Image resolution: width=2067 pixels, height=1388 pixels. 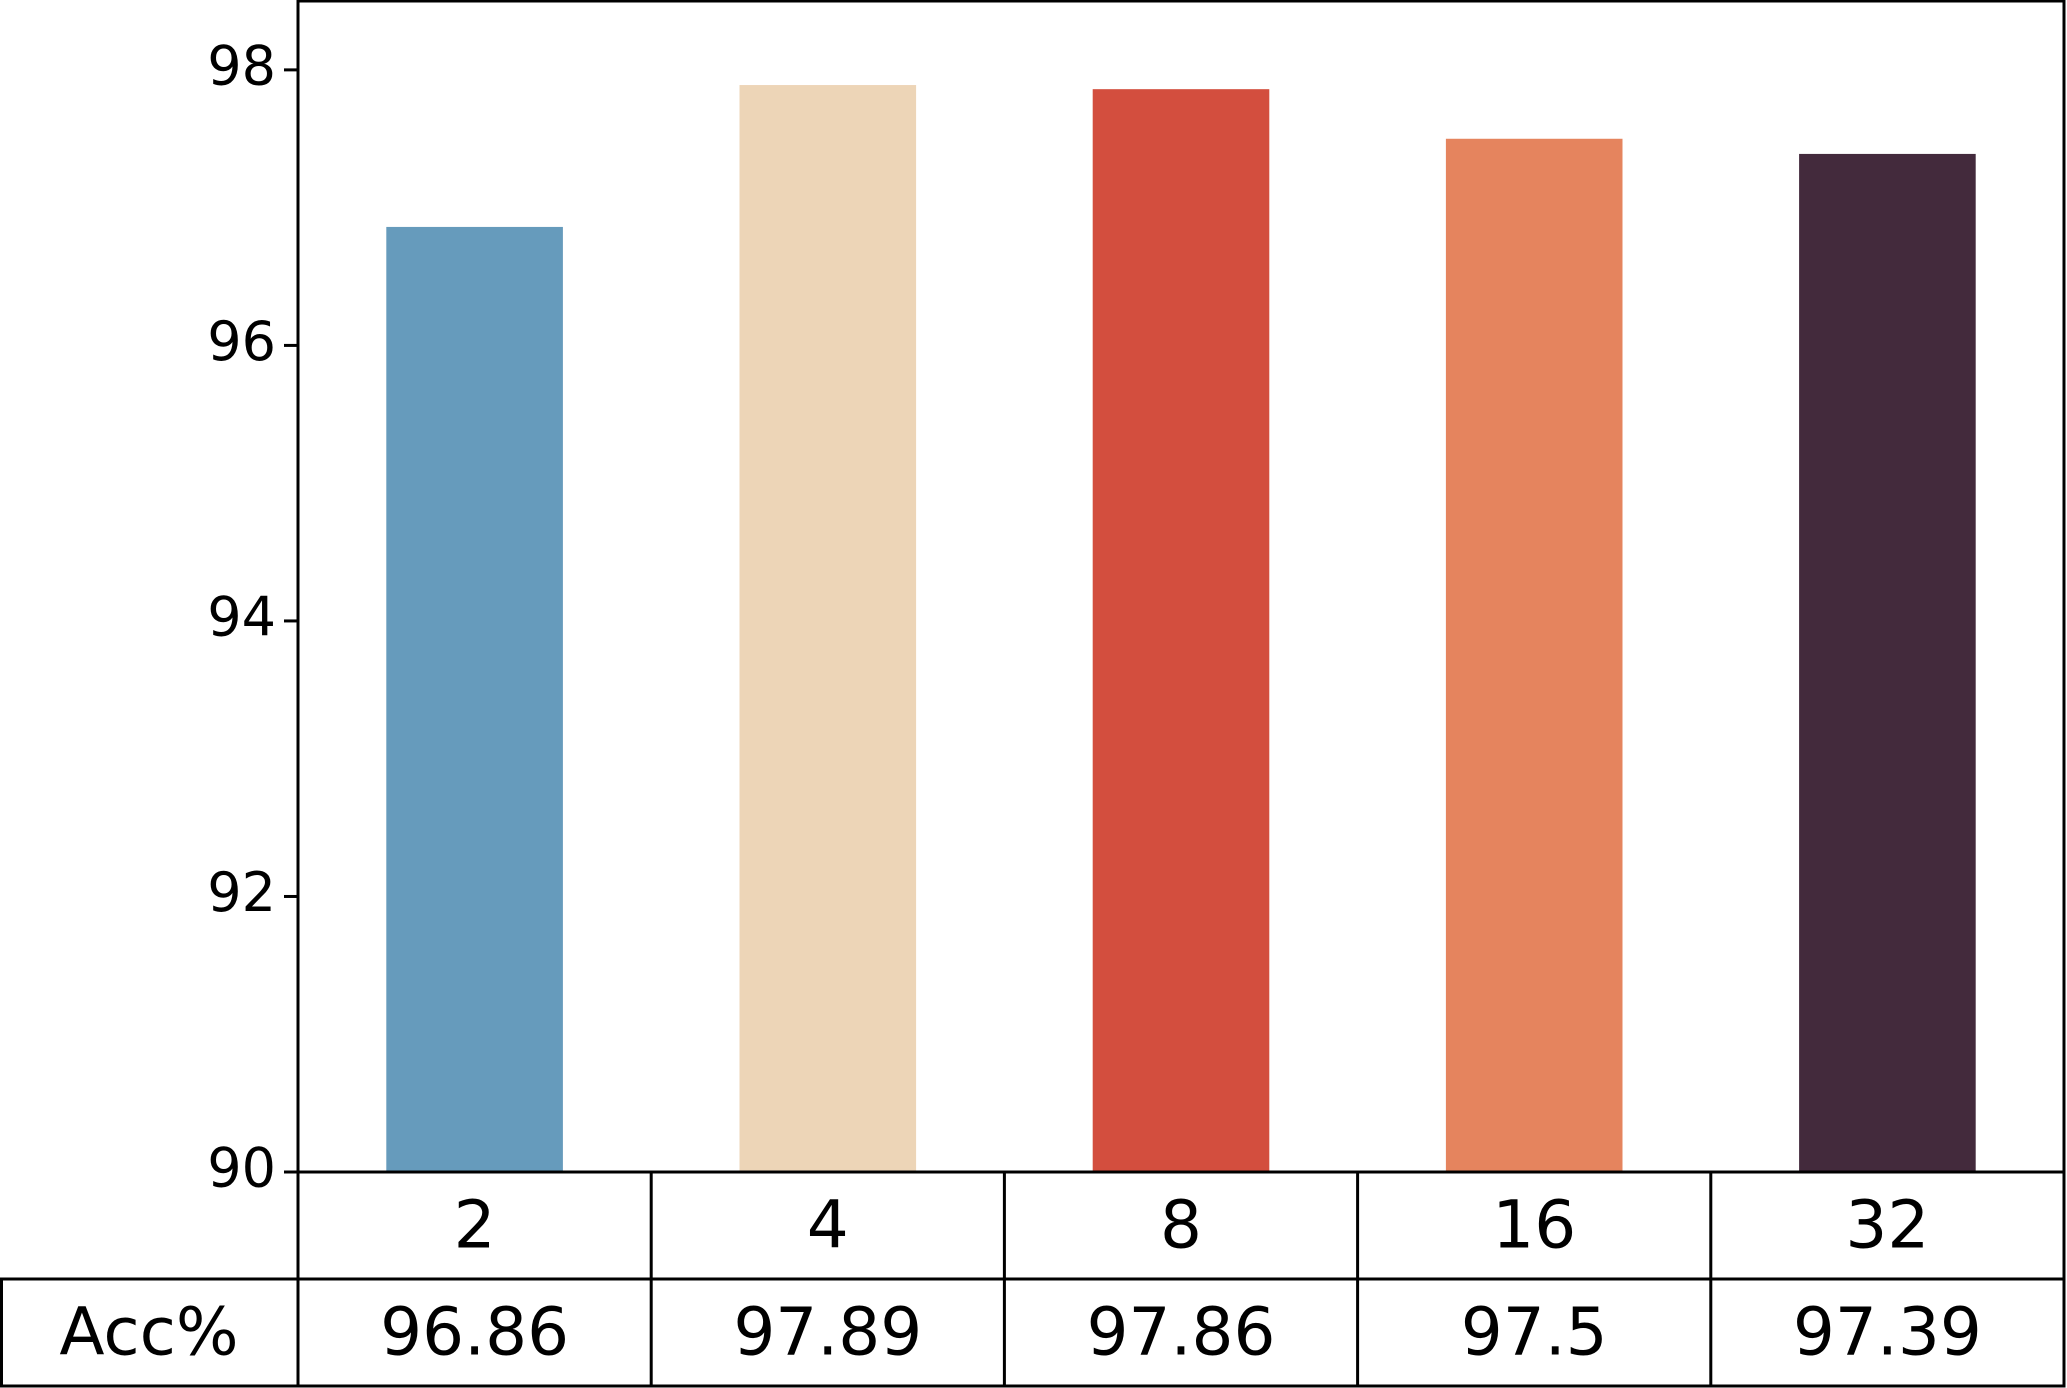 I want to click on y-tick-label: 96, so click(x=241, y=341).